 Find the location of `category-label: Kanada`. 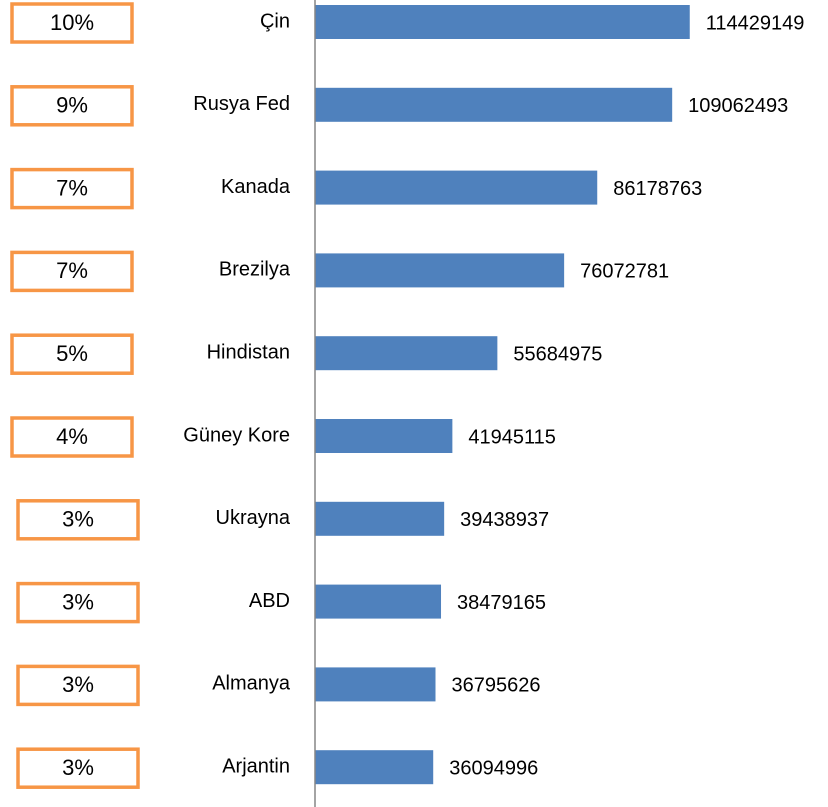

category-label: Kanada is located at coordinates (256, 187).